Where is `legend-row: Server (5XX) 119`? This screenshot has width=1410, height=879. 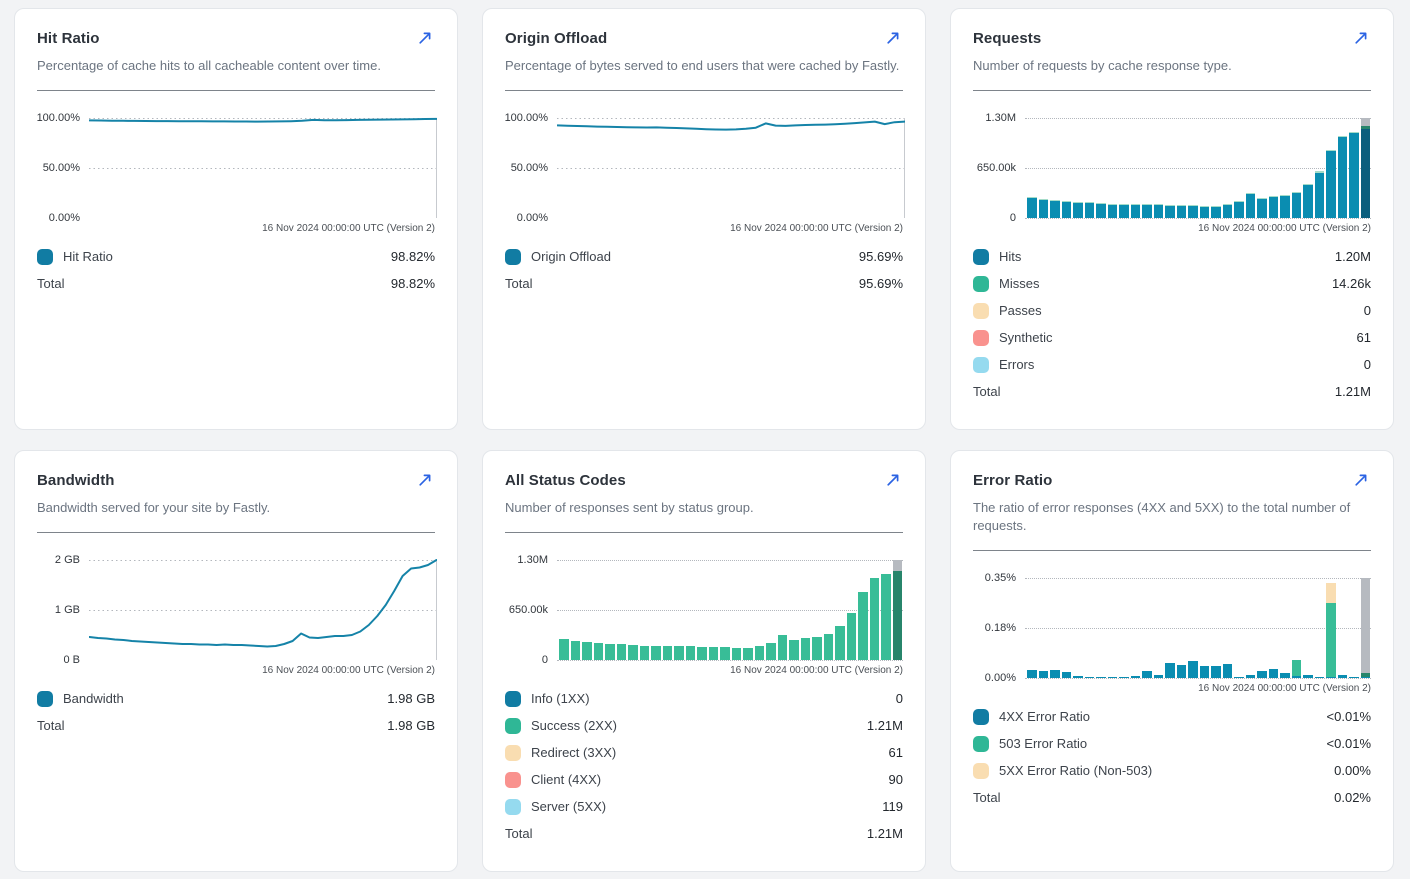 legend-row: Server (5XX) 119 is located at coordinates (704, 806).